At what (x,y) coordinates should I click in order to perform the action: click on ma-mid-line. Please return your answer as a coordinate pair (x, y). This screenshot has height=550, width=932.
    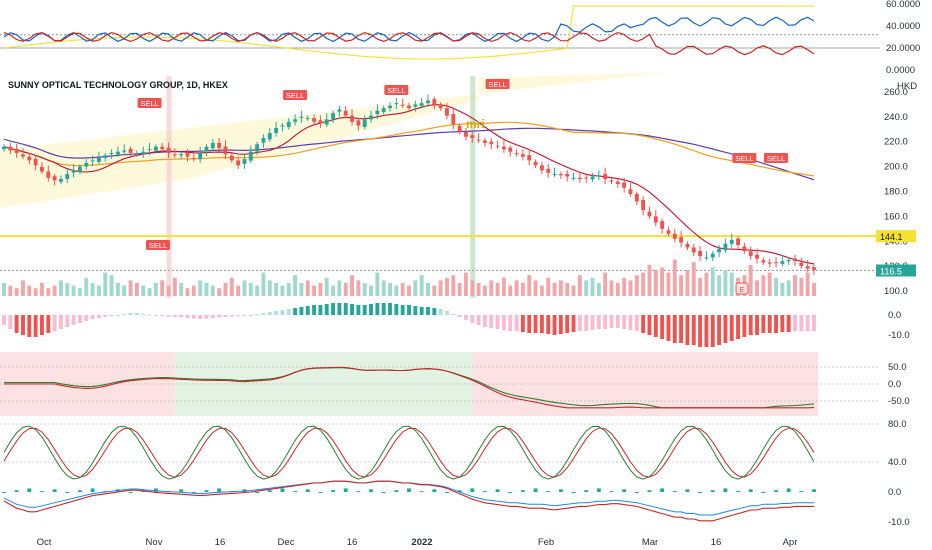
    Looking at the image, I should click on (409, 149).